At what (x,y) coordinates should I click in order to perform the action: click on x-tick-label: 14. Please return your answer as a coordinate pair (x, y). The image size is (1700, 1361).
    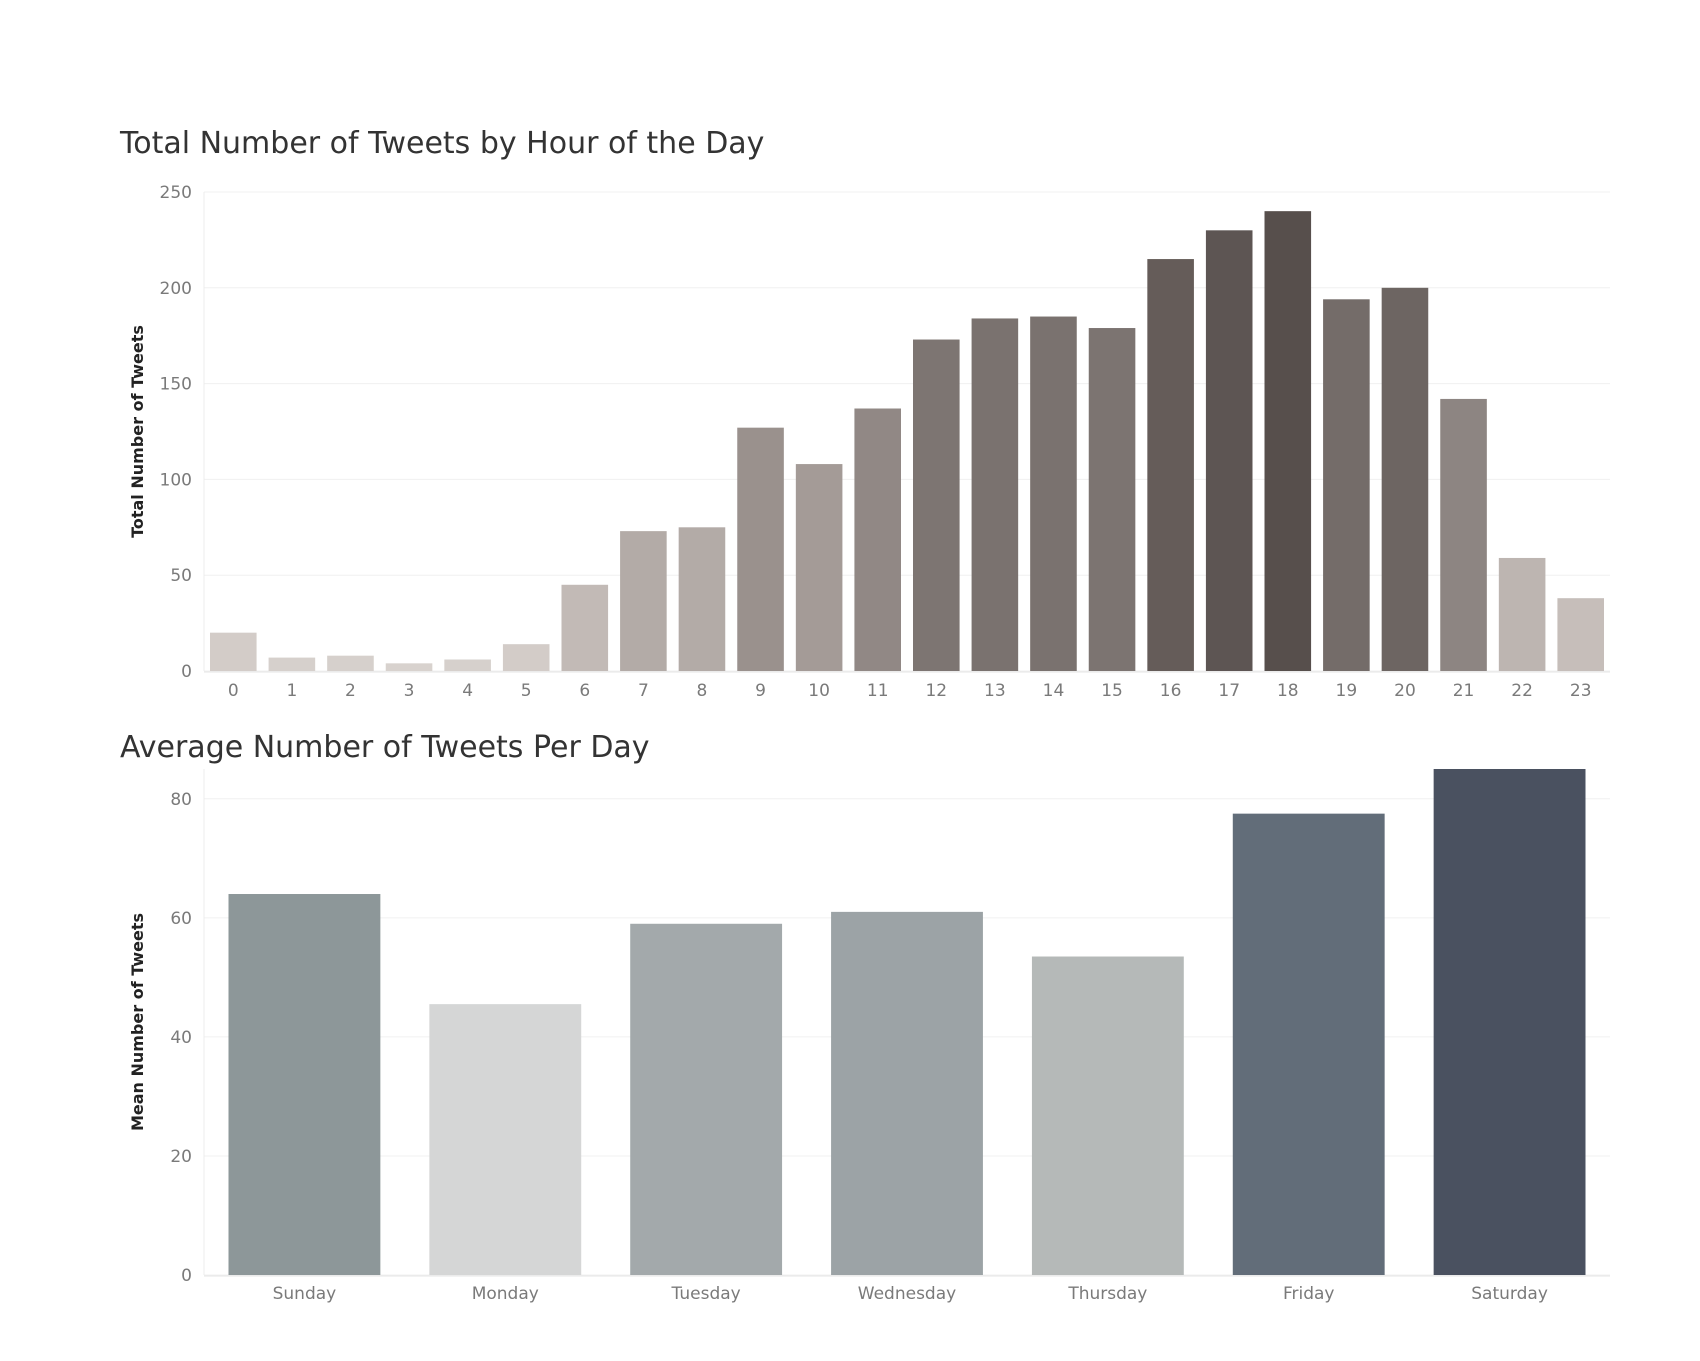
    Looking at the image, I should click on (1054, 691).